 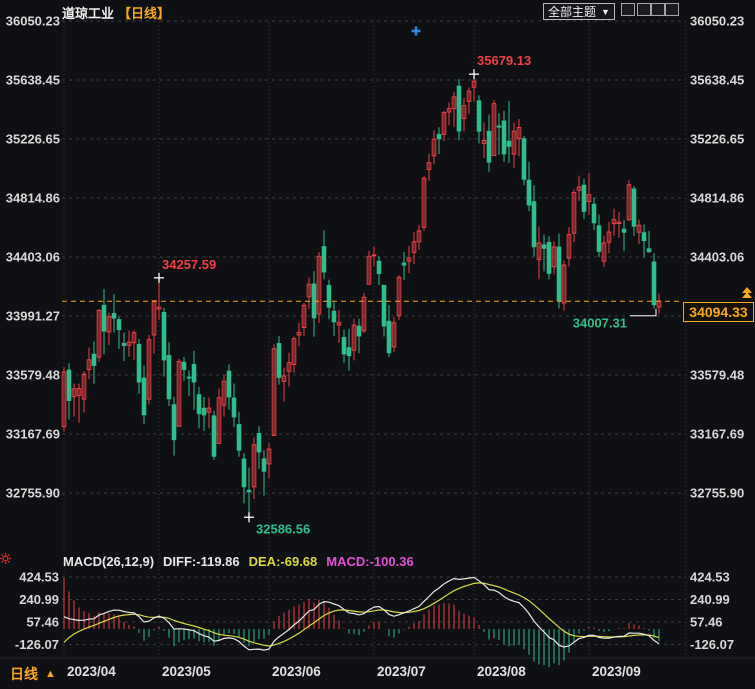 I want to click on chevron-down-icon: ▼, so click(x=605, y=11).